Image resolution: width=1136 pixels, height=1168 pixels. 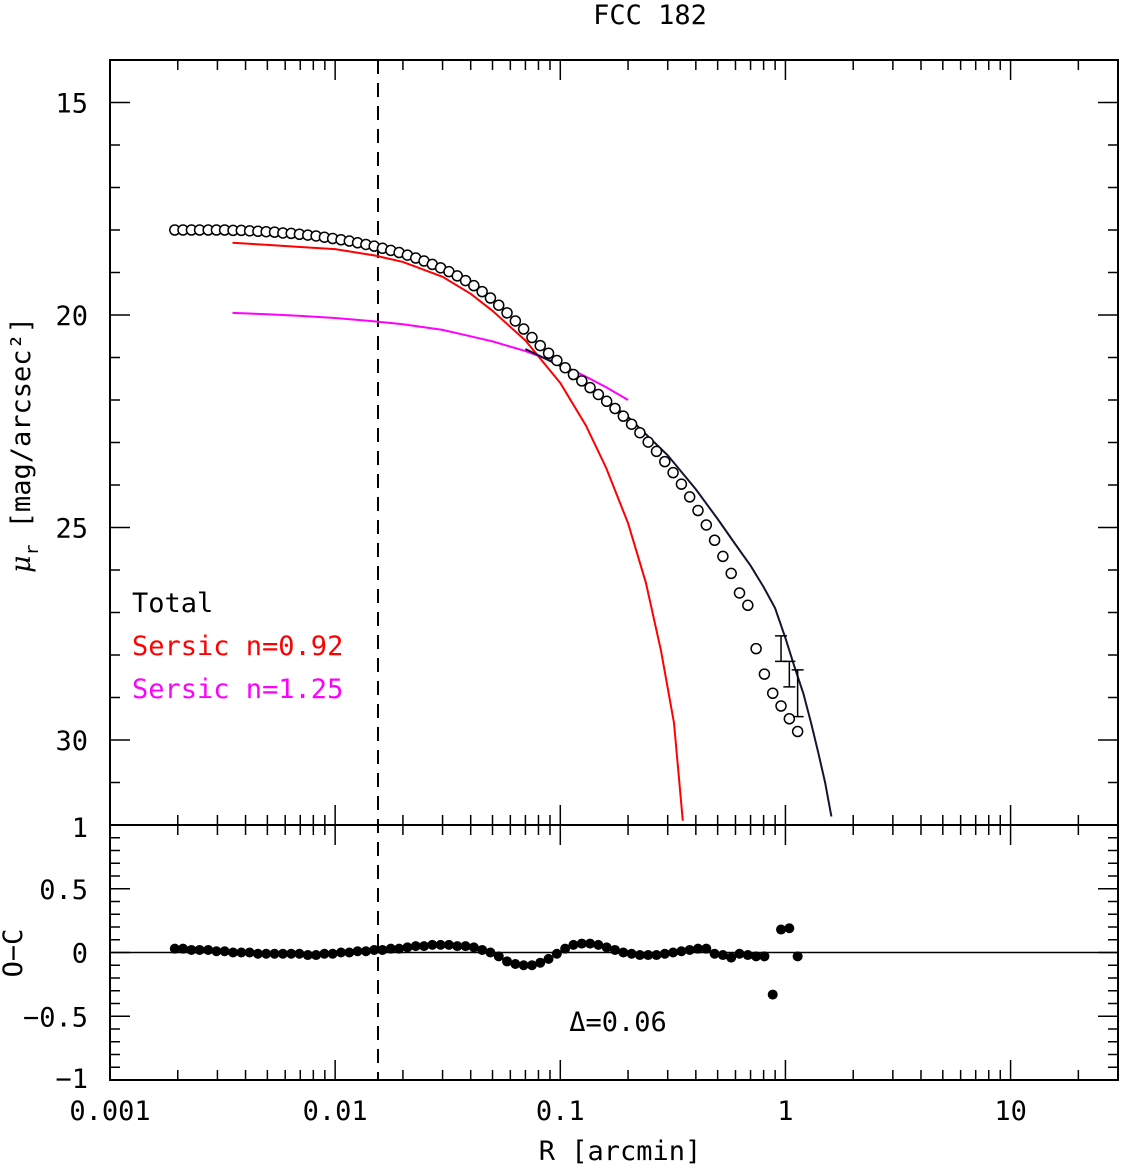 I want to click on x-tick-label: 0.001, so click(x=109, y=1111).